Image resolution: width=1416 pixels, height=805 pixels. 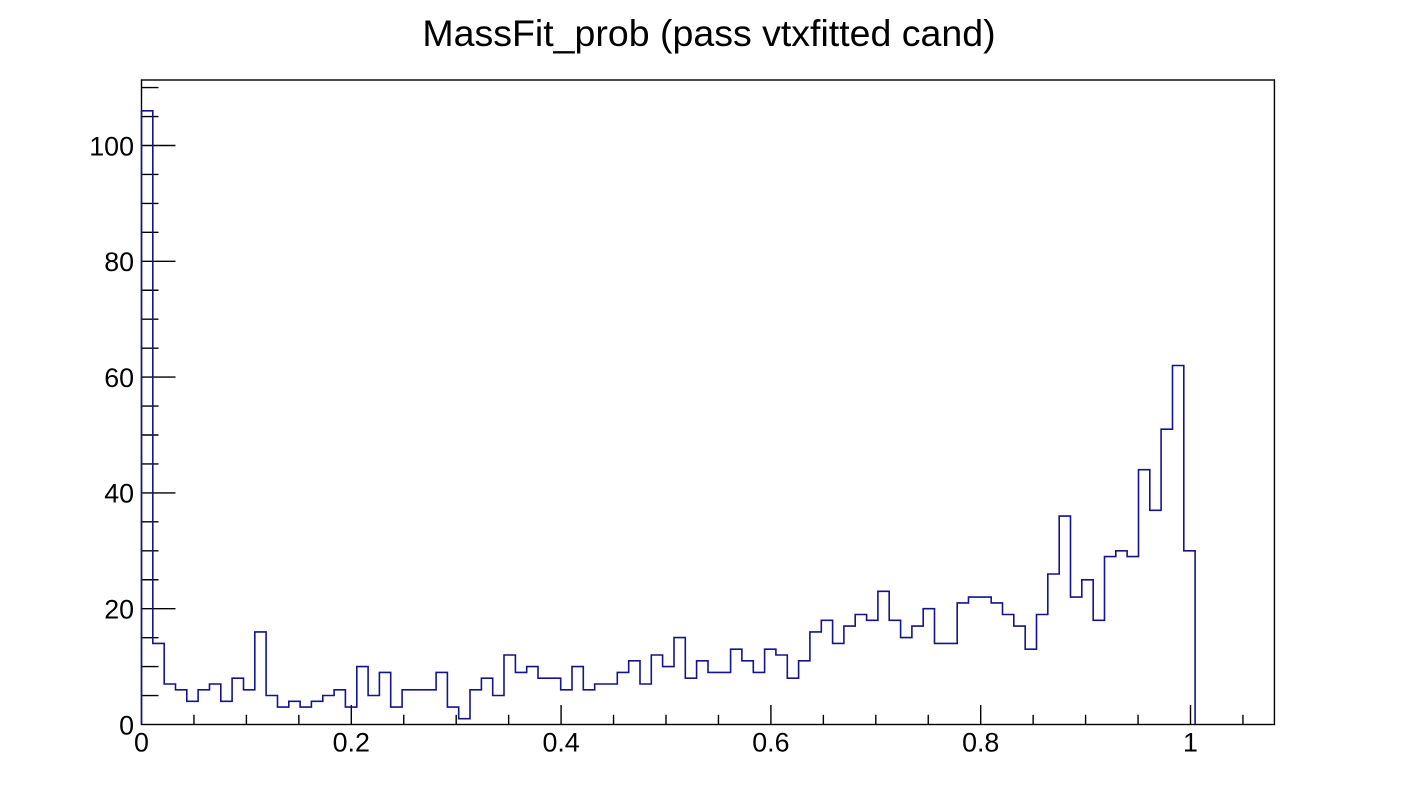 What do you see at coordinates (980, 743) in the screenshot?
I see `svg-text: 0.8` at bounding box center [980, 743].